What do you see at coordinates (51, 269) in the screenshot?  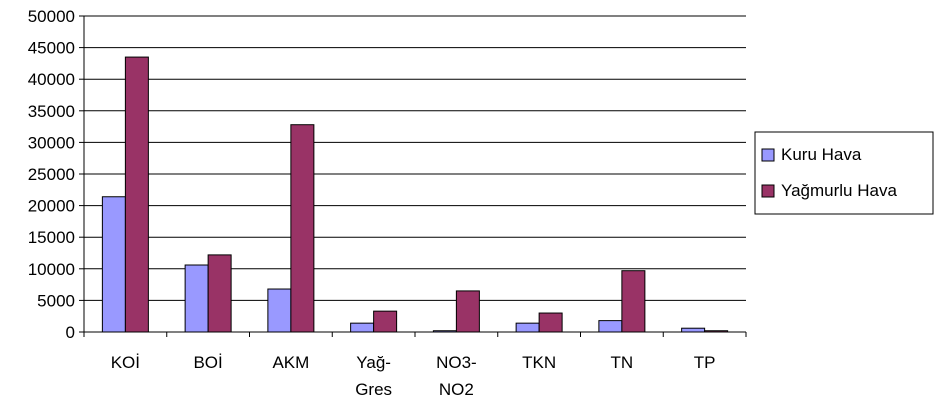 I see `y-tick-label: 10000` at bounding box center [51, 269].